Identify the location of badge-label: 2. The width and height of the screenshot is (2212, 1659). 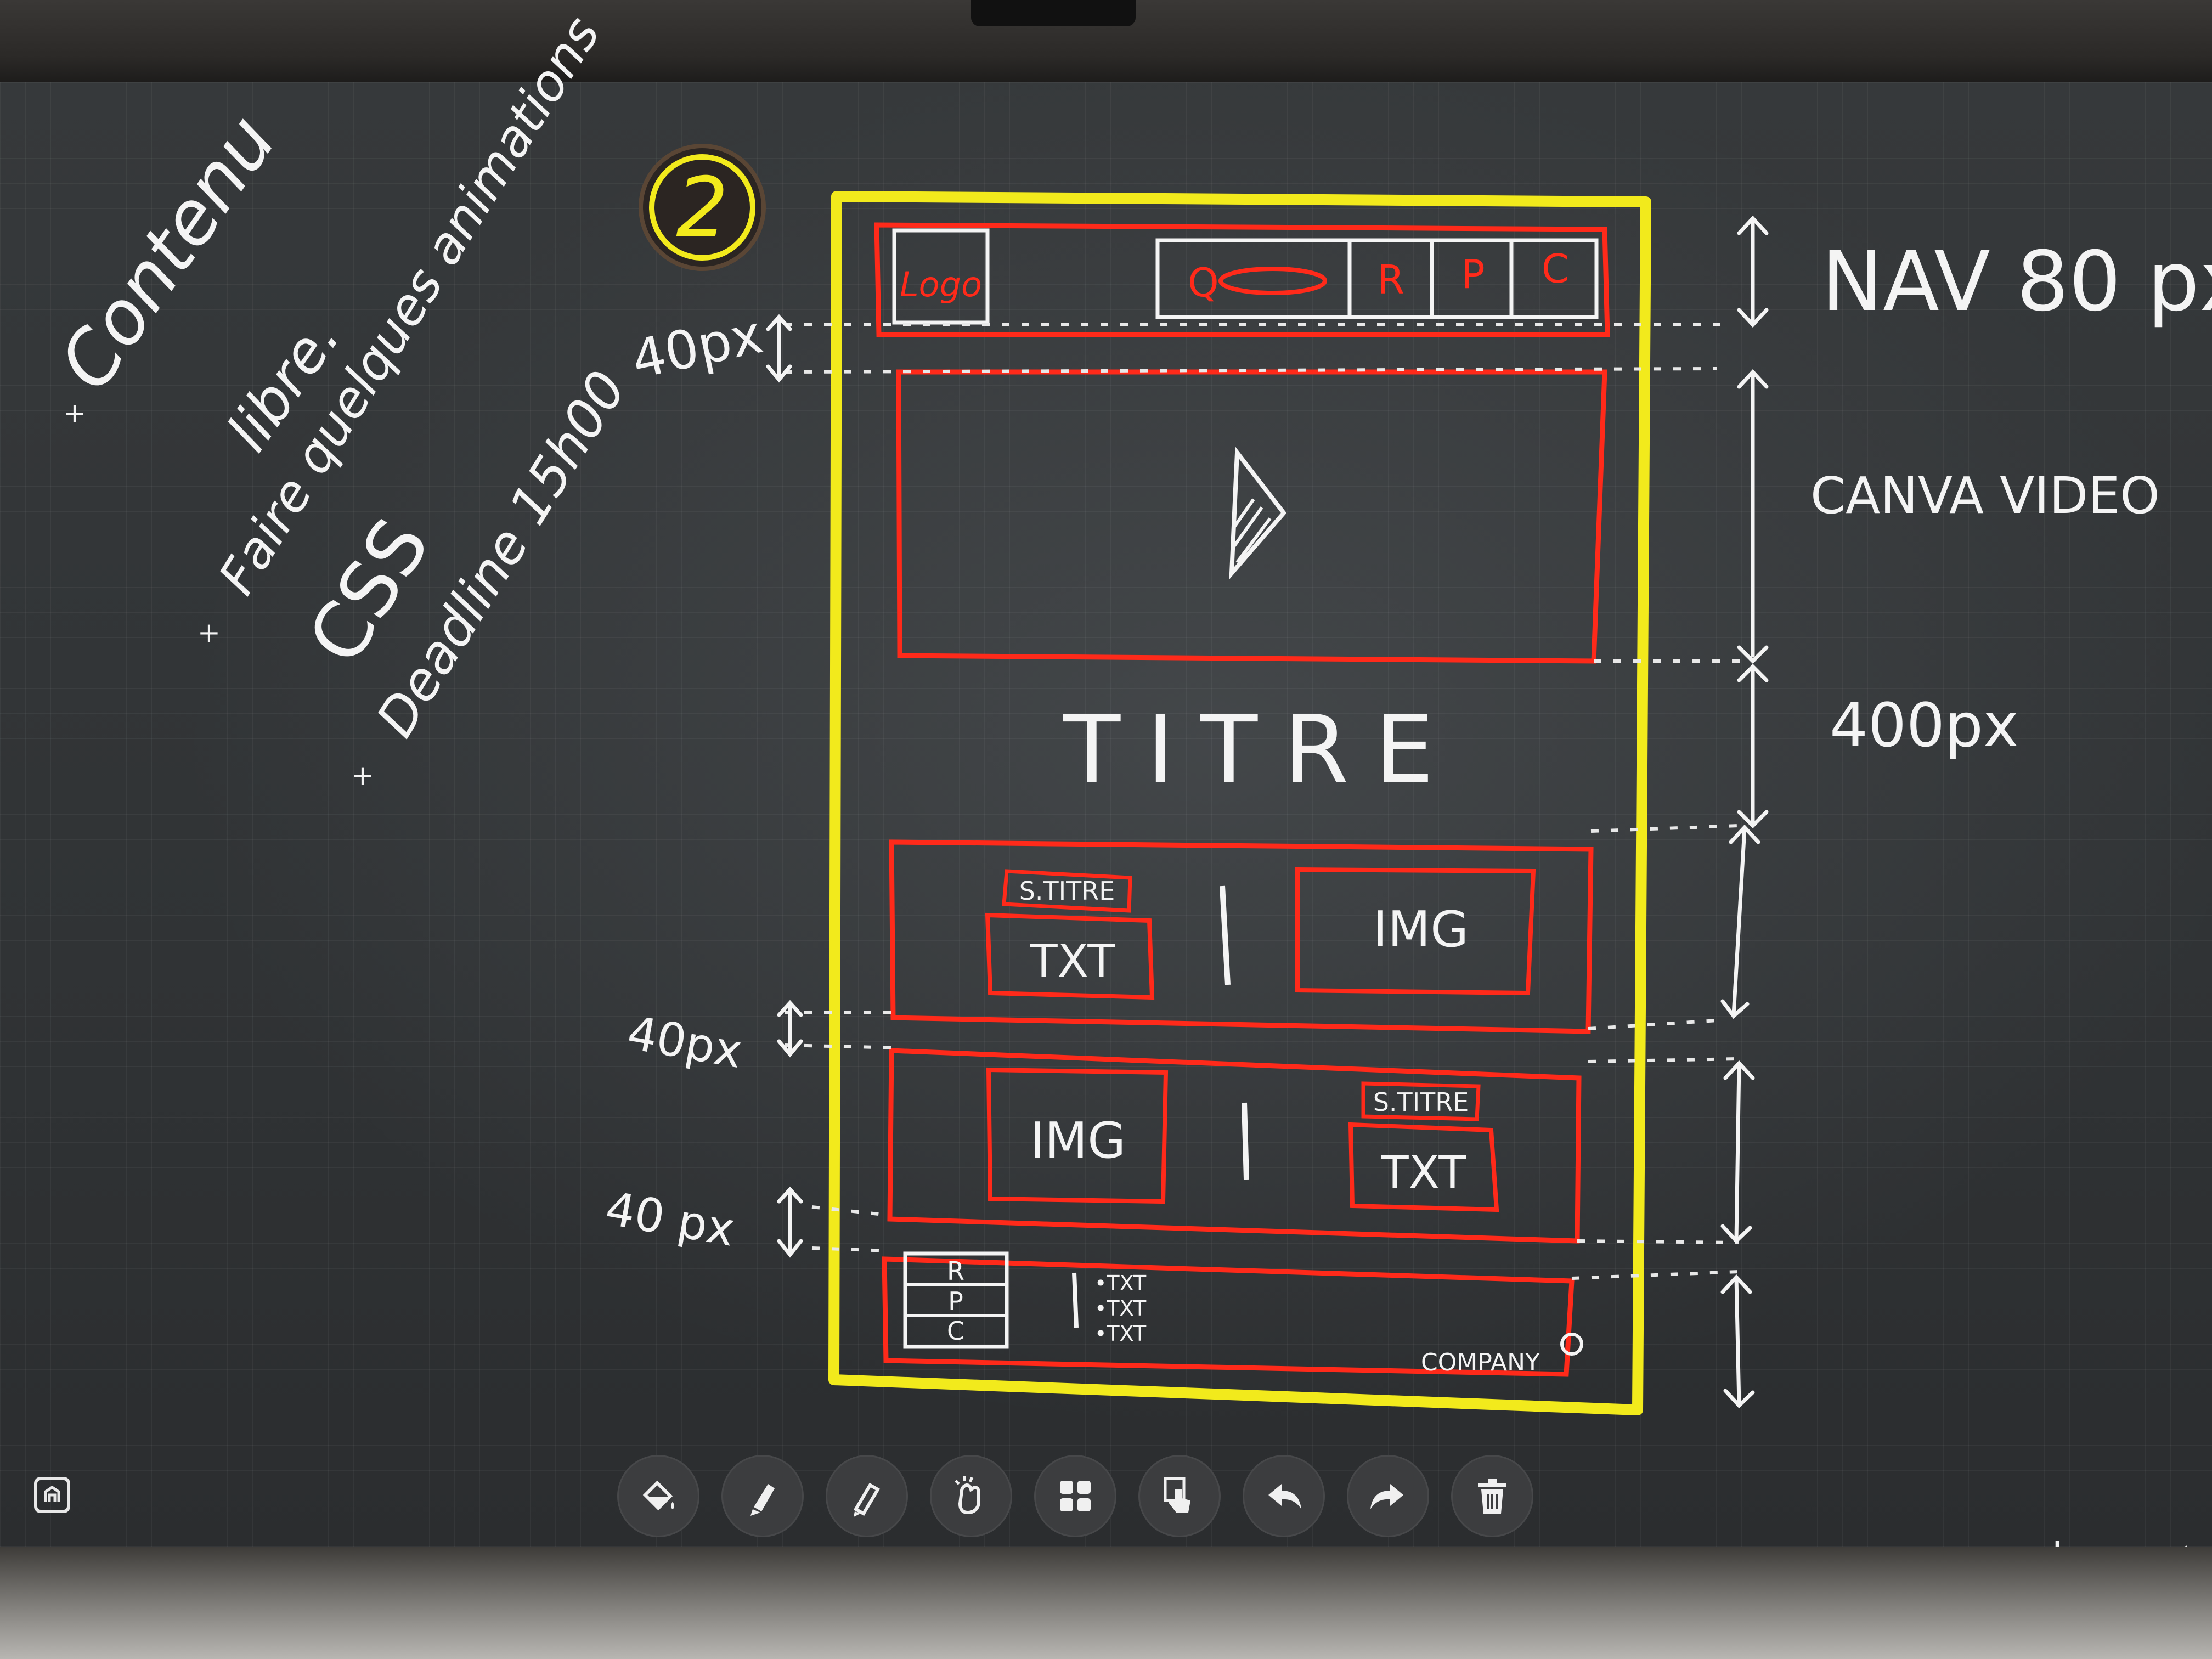
(702, 208).